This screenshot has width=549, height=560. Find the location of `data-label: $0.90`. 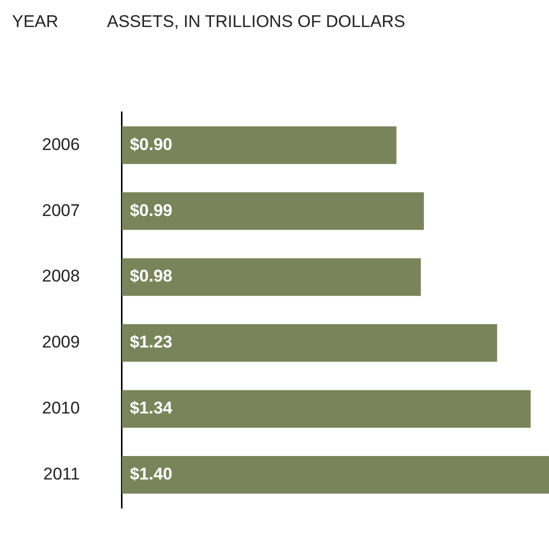

data-label: $0.90 is located at coordinates (151, 144).